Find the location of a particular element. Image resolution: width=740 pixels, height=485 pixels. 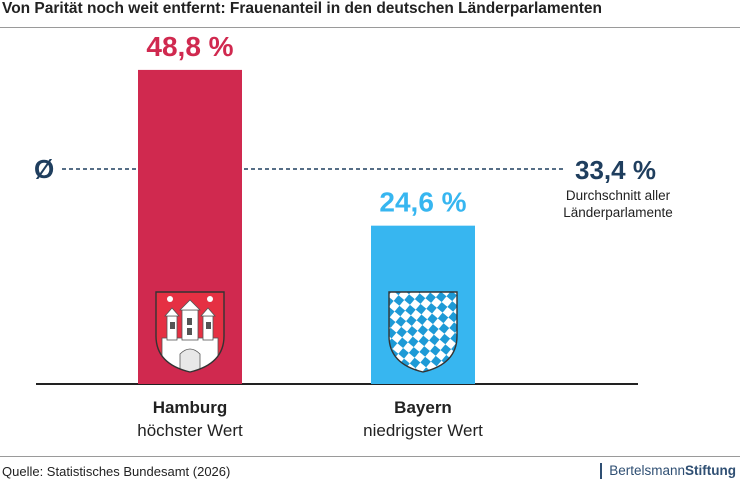

bottom-divider is located at coordinates (370, 456).